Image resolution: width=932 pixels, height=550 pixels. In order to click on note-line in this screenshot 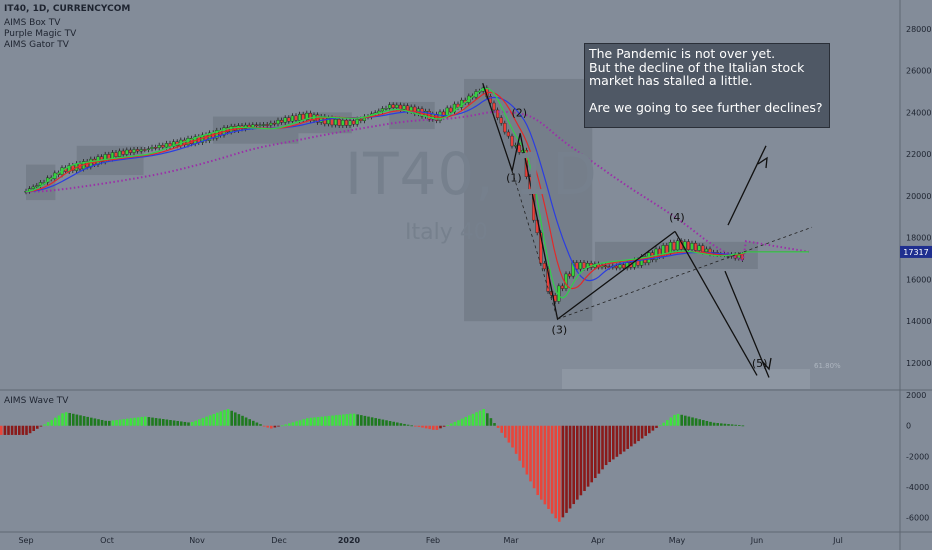, I will do `click(707, 94)`.